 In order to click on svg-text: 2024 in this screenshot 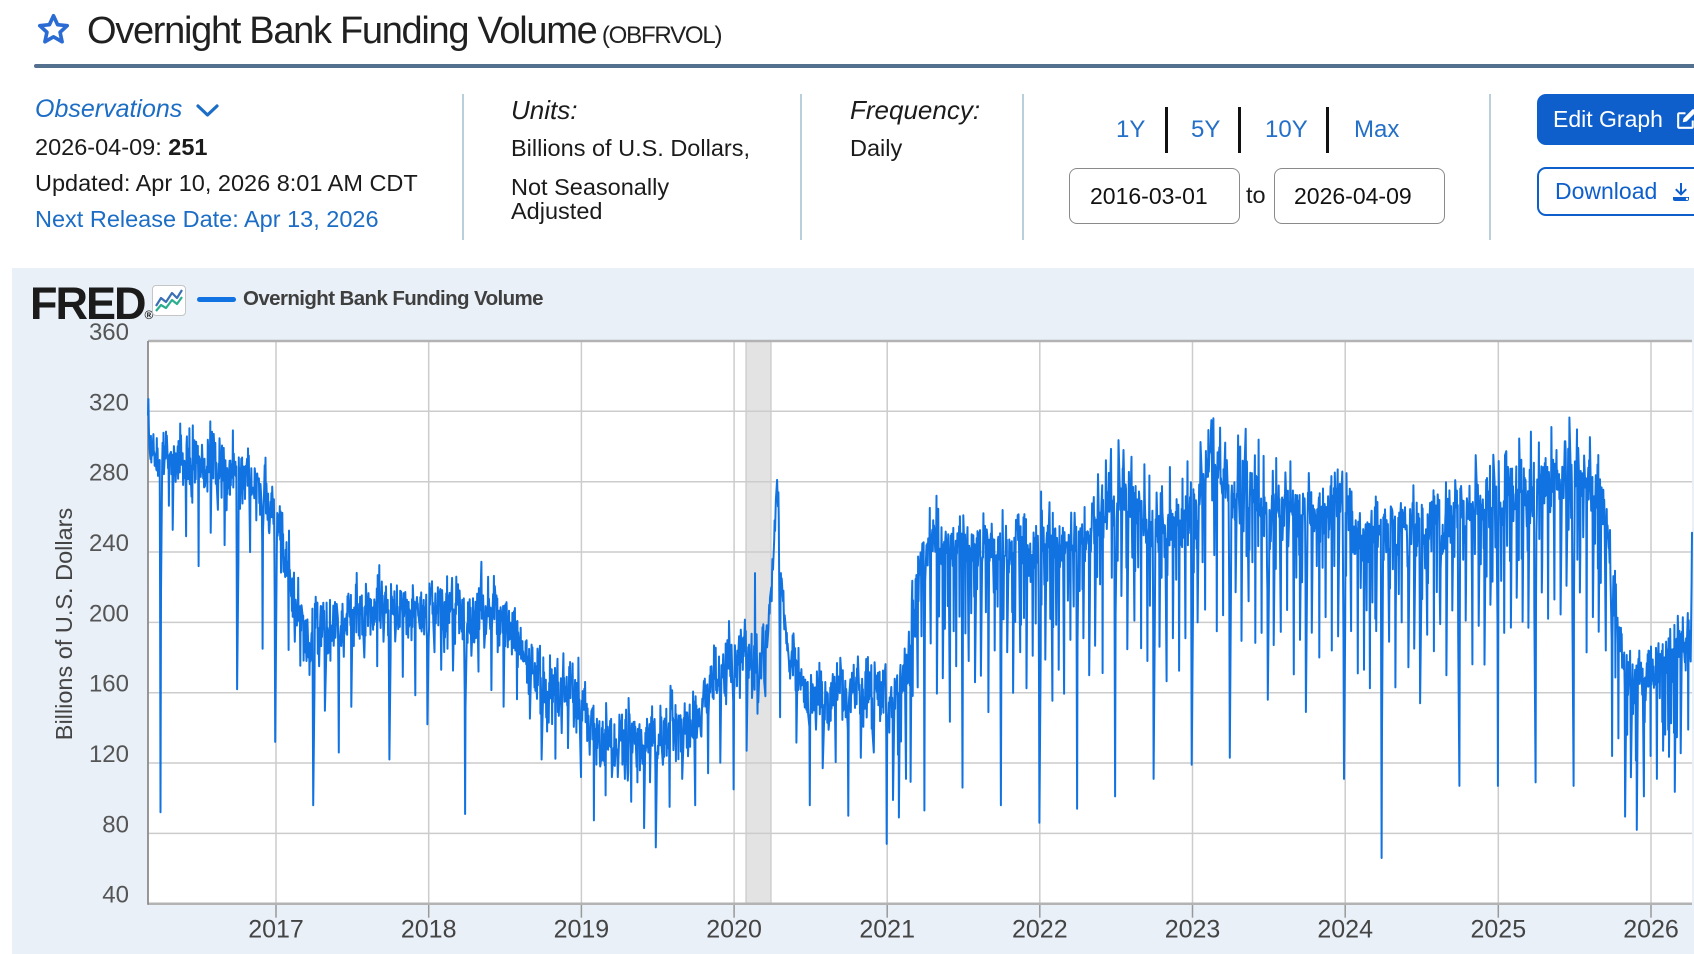, I will do `click(1345, 930)`.